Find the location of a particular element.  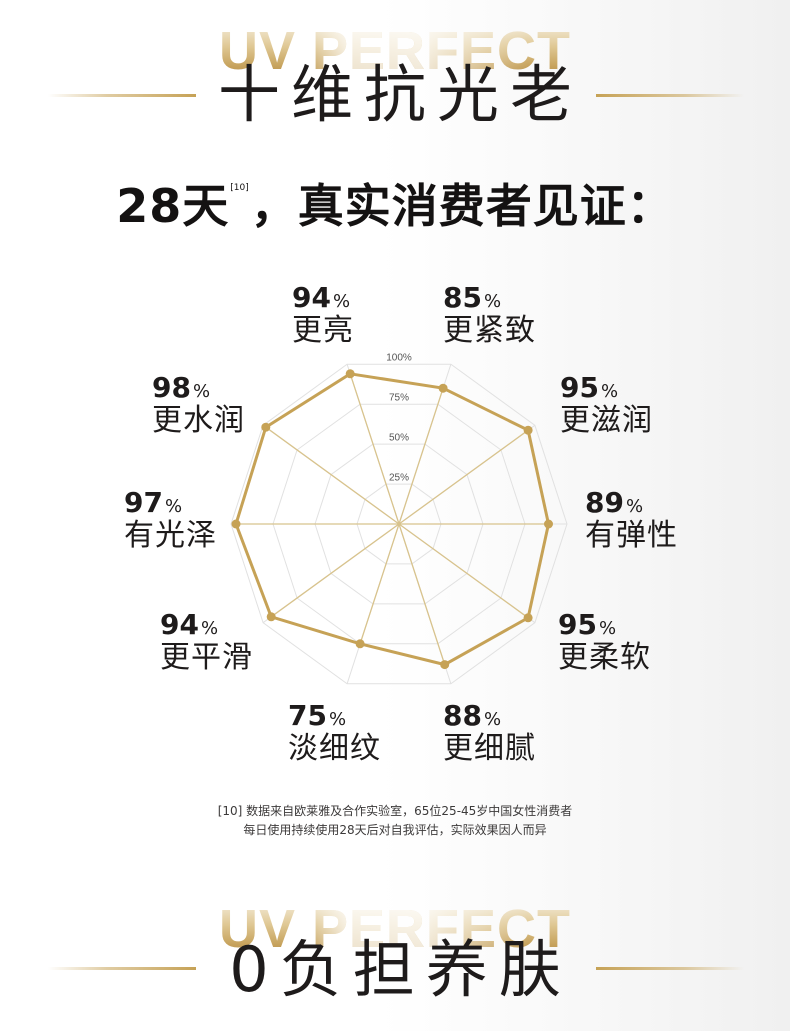

radar-label: 89% 有弹性 is located at coordinates (631, 520).